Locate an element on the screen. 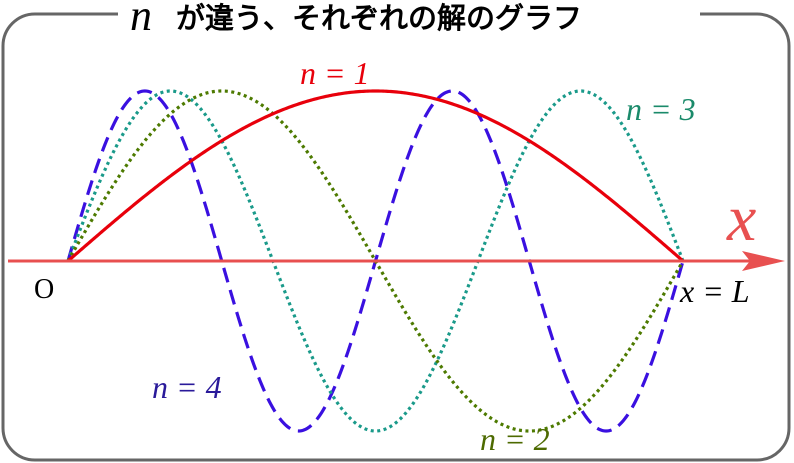 The height and width of the screenshot is (463, 794). title-backdrop is located at coordinates (409, 17).